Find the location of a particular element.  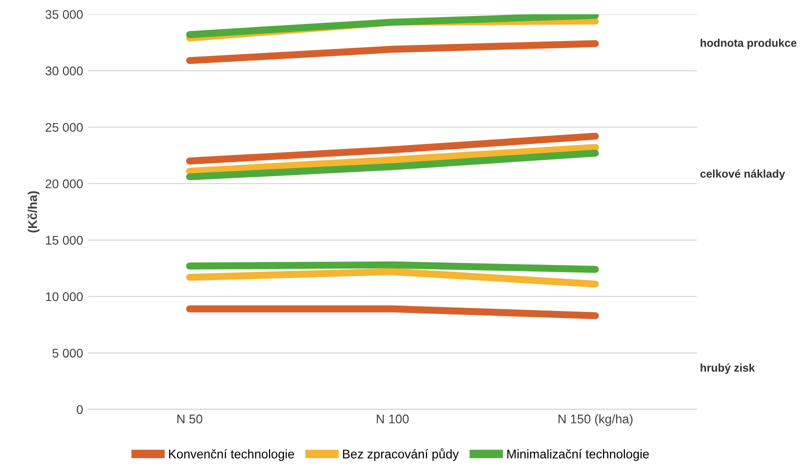

x-tick-label: N 150 (kg/ha) is located at coordinates (595, 420).